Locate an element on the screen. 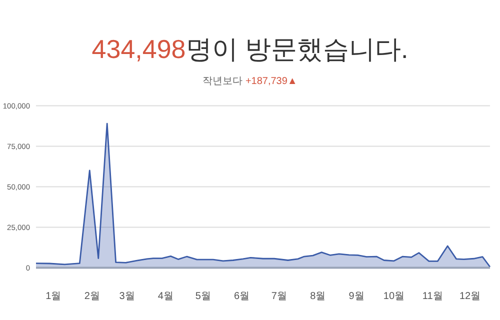 The width and height of the screenshot is (500, 320). x-tick-label: 7월 is located at coordinates (279, 296).